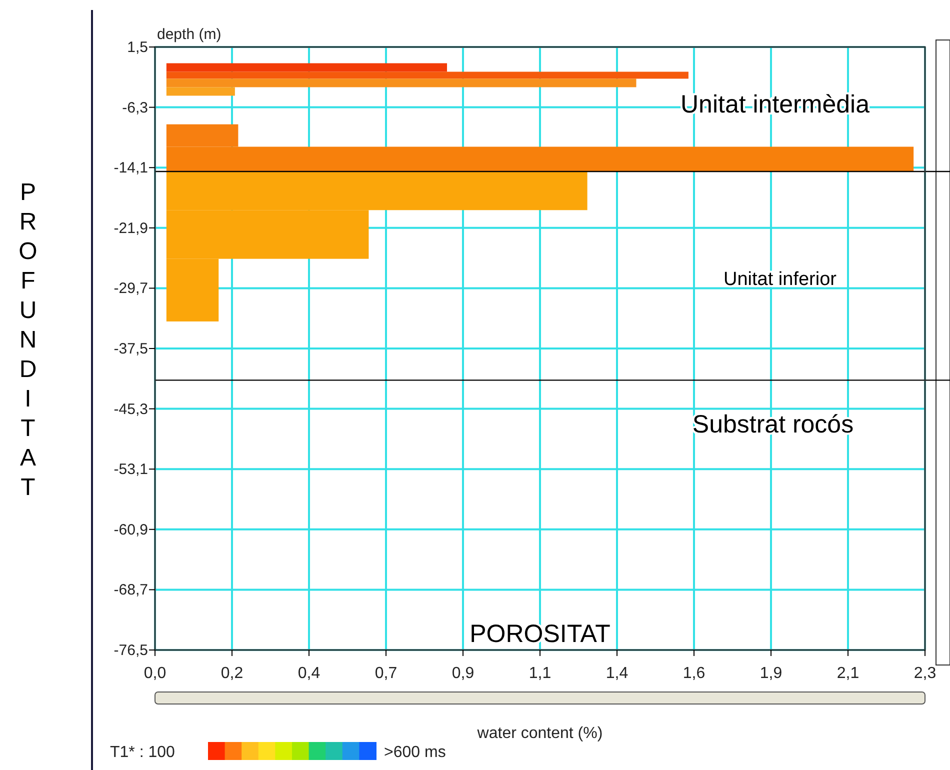  Describe the element at coordinates (137, 47) in the screenshot. I see `y-tick-label: 1,5` at that location.